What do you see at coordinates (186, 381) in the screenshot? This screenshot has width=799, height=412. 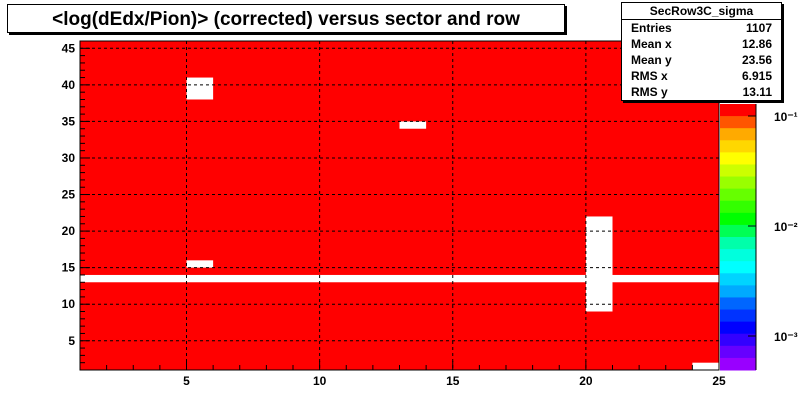 I see `x-tick-label: 5` at bounding box center [186, 381].